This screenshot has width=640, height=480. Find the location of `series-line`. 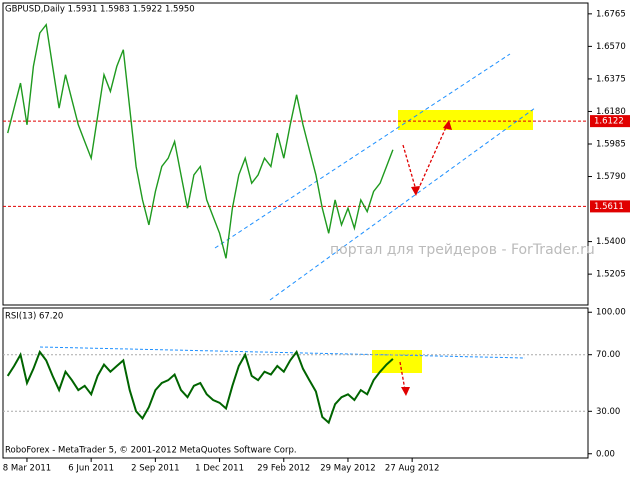

series-line is located at coordinates (200, 387).